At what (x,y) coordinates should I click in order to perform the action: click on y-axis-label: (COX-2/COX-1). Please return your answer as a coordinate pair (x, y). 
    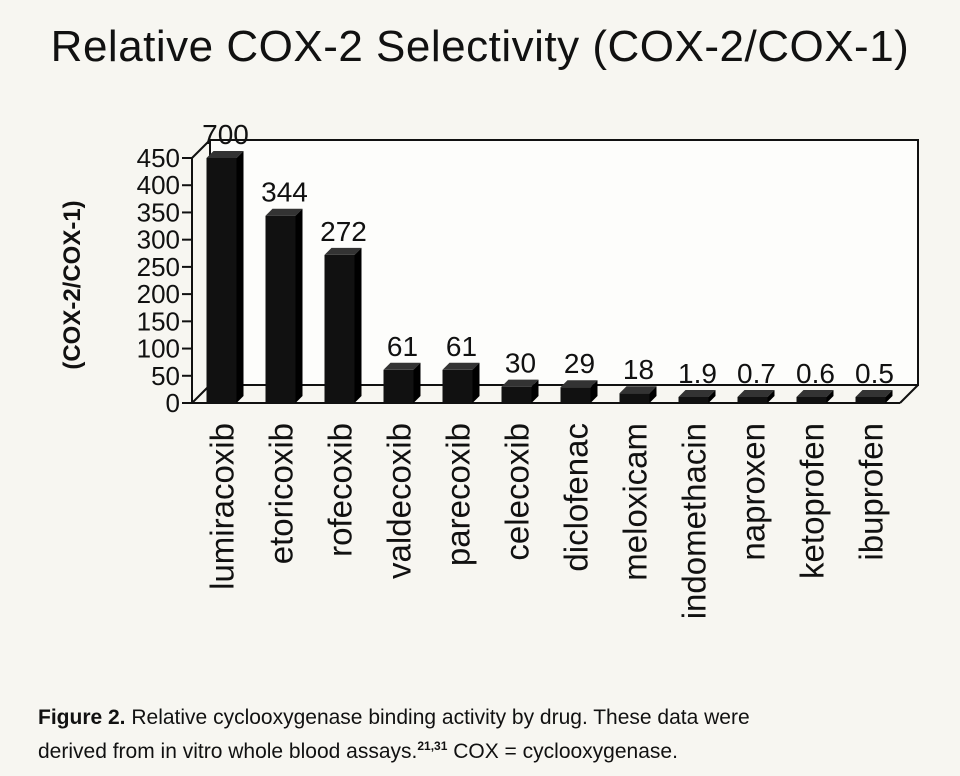
    Looking at the image, I should click on (72, 284).